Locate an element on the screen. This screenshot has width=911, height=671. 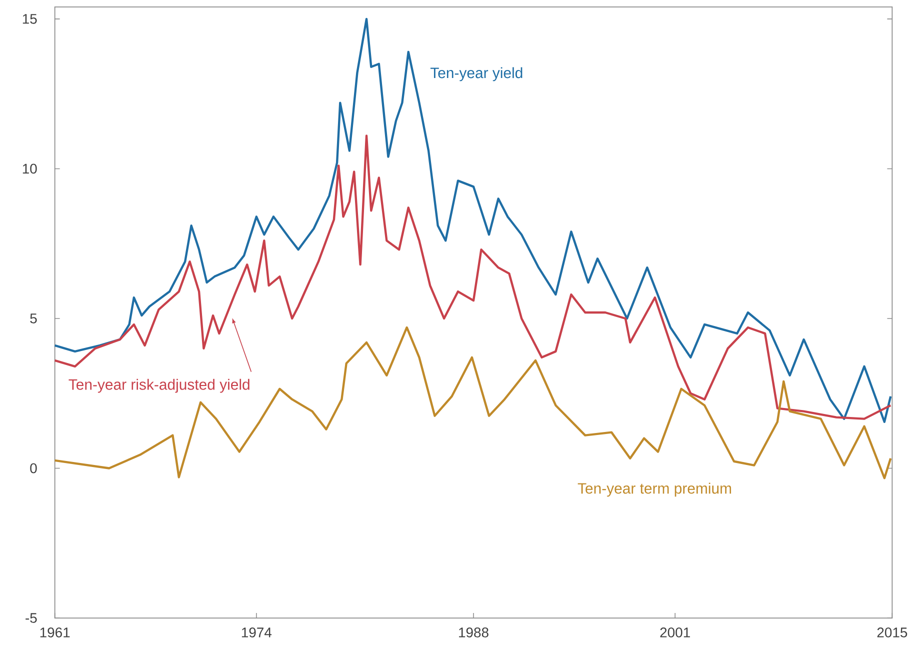
x-tick-label: 1974 is located at coordinates (257, 633).